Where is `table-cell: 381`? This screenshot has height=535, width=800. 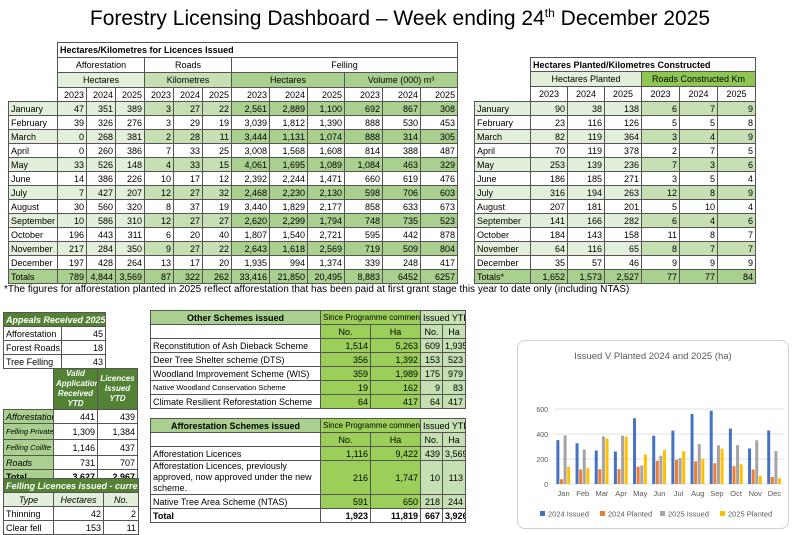
table-cell: 381 is located at coordinates (130, 136).